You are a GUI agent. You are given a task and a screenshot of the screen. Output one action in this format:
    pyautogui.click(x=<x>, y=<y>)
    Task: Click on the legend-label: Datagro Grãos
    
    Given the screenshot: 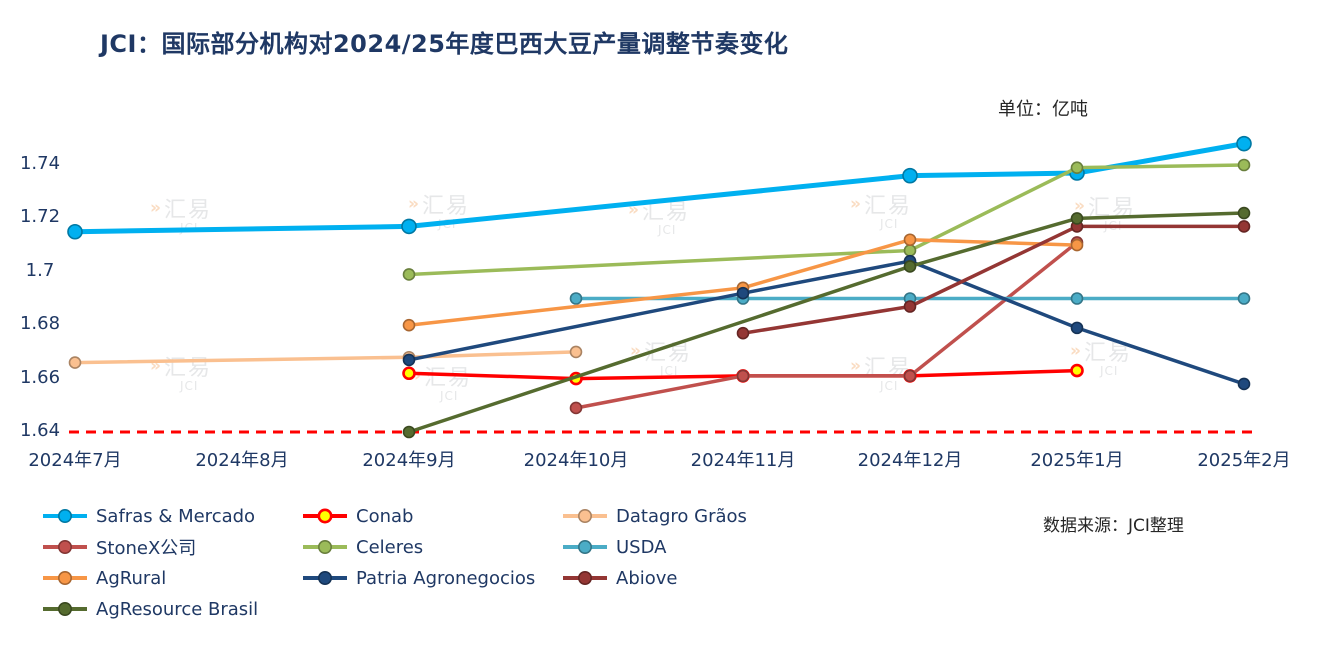 What is the action you would take?
    pyautogui.click(x=681, y=516)
    